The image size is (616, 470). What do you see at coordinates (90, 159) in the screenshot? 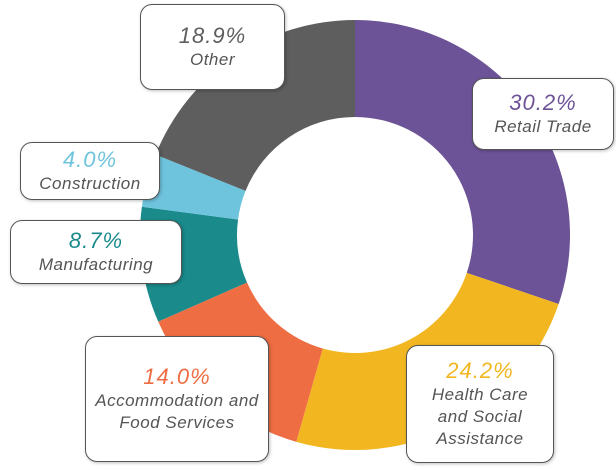
I see `value-label: 4.0%` at bounding box center [90, 159].